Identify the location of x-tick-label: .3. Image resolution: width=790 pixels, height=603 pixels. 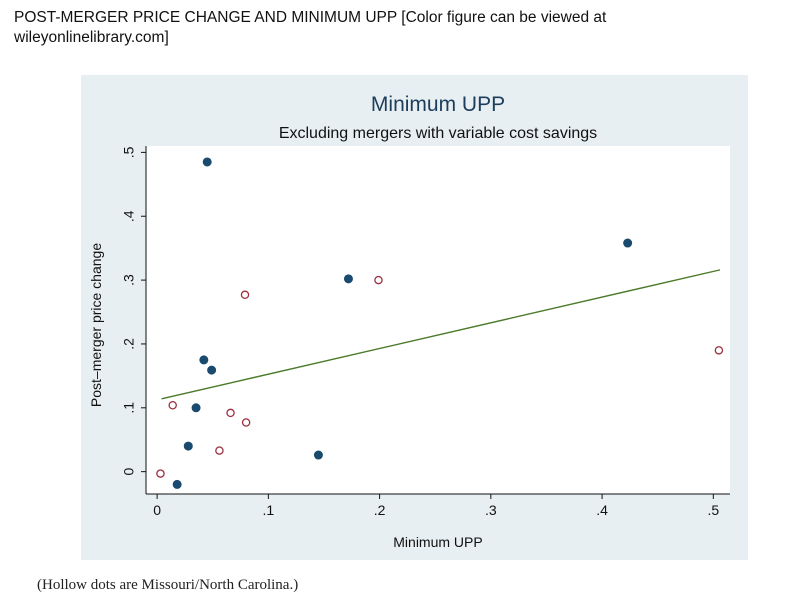
(491, 510).